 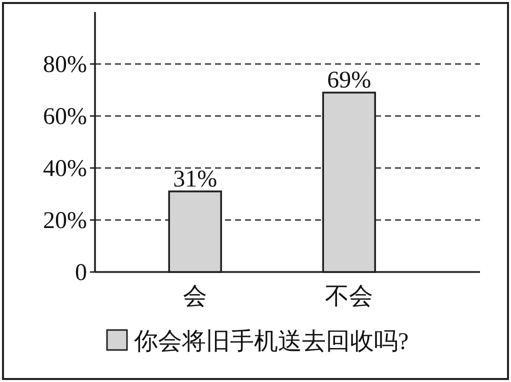 I want to click on data-label: 31%, so click(x=195, y=179).